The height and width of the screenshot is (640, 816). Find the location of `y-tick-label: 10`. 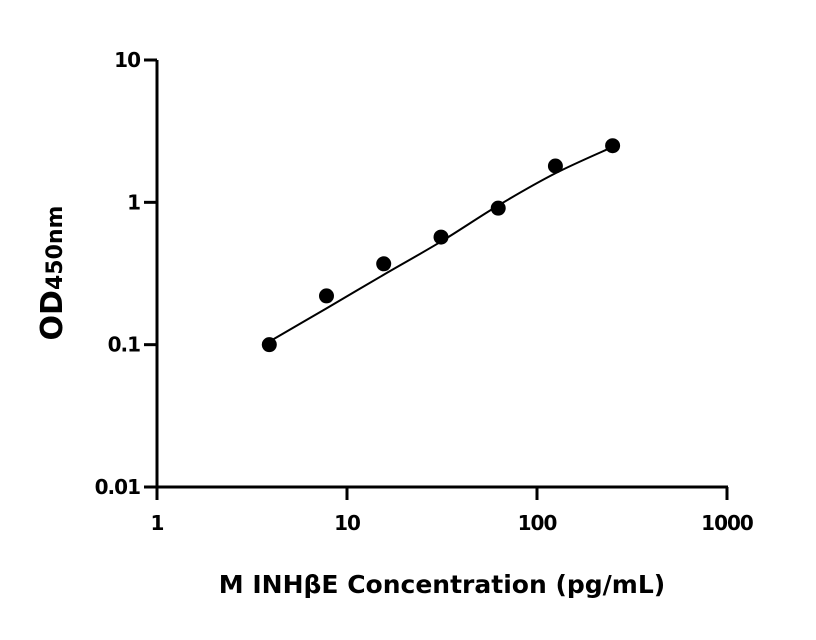

y-tick-label: 10 is located at coordinates (127, 60).